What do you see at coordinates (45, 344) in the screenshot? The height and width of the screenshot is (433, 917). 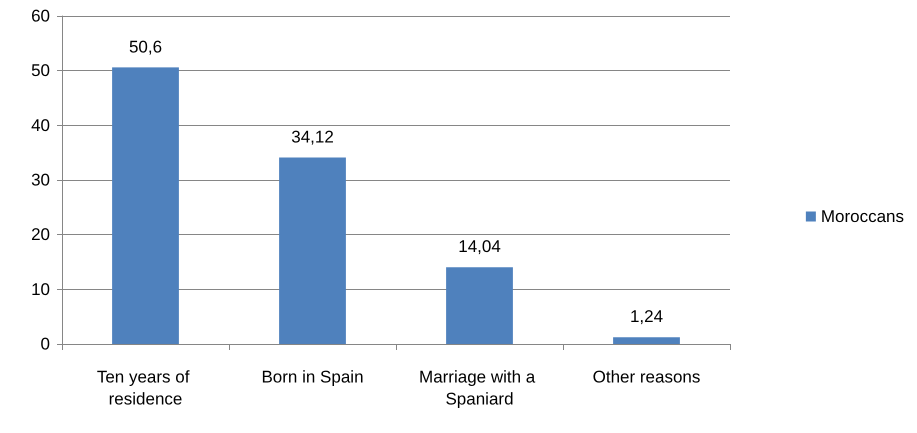 I see `y-tick-label: 0` at bounding box center [45, 344].